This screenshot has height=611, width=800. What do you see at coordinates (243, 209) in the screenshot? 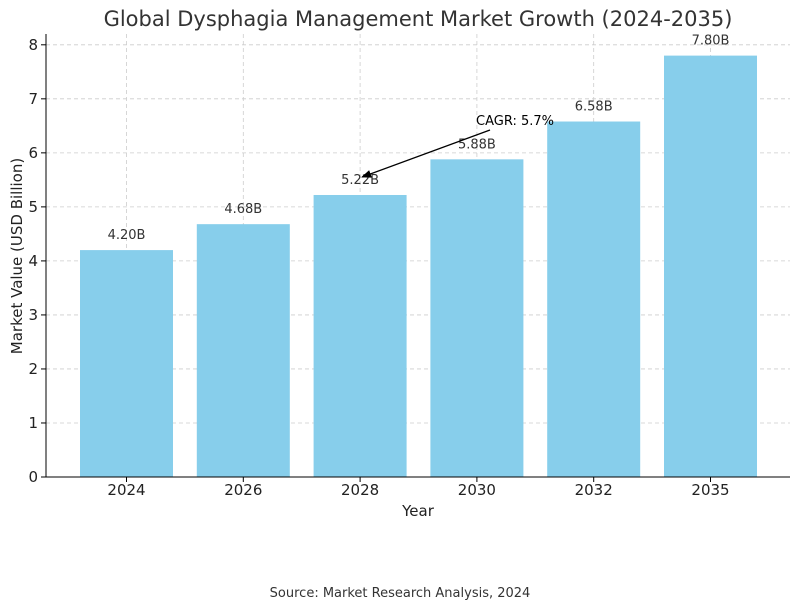
I see `data-label-2026: 4.68B` at bounding box center [243, 209].